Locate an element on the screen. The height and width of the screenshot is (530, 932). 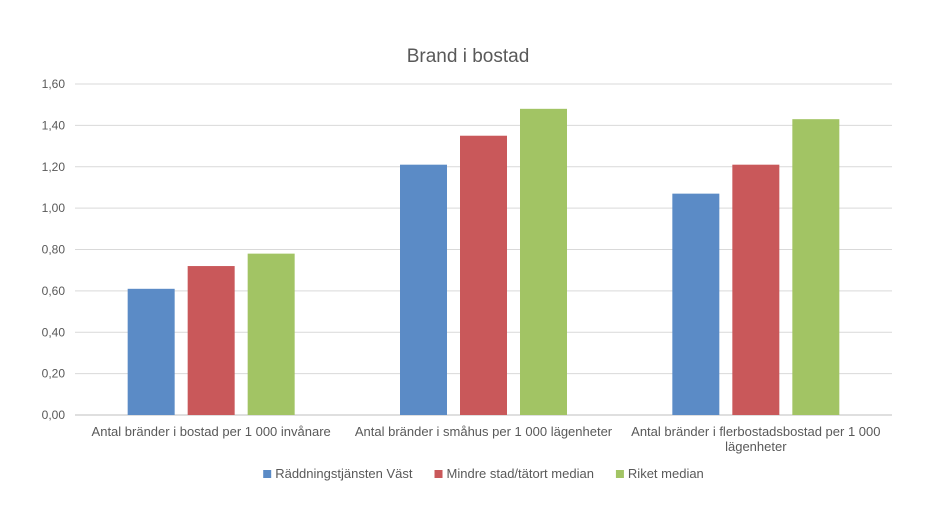
y-axis-ticks: 0,00 0,20 0,40 0,60 0,80 1,00 1,20 1,40 1,60 is located at coordinates (54, 249).